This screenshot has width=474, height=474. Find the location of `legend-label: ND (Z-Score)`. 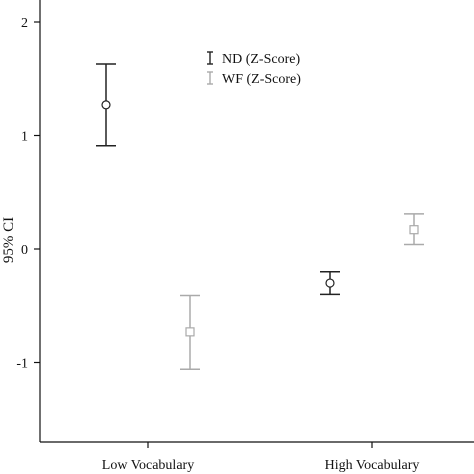

legend-label: ND (Z-Score) is located at coordinates (261, 59).